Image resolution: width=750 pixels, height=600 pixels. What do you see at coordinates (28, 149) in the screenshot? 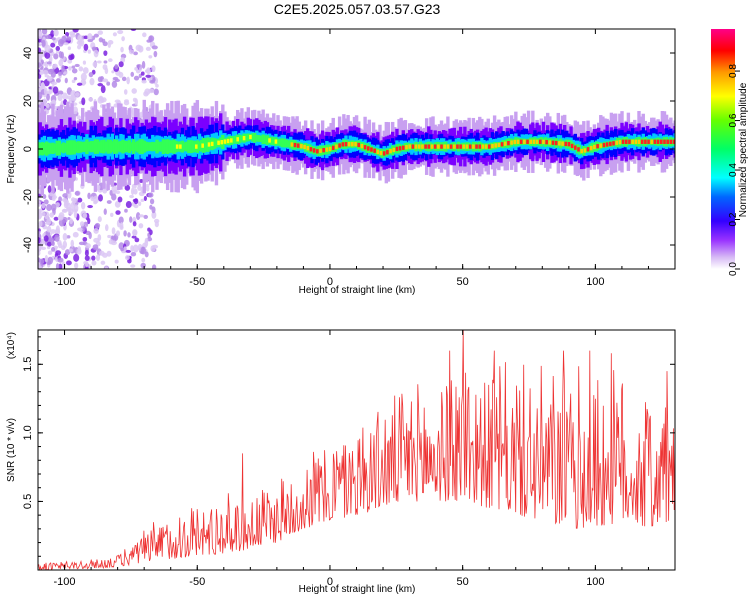
I see `spectrogram-ytick-label: 0` at bounding box center [28, 149].